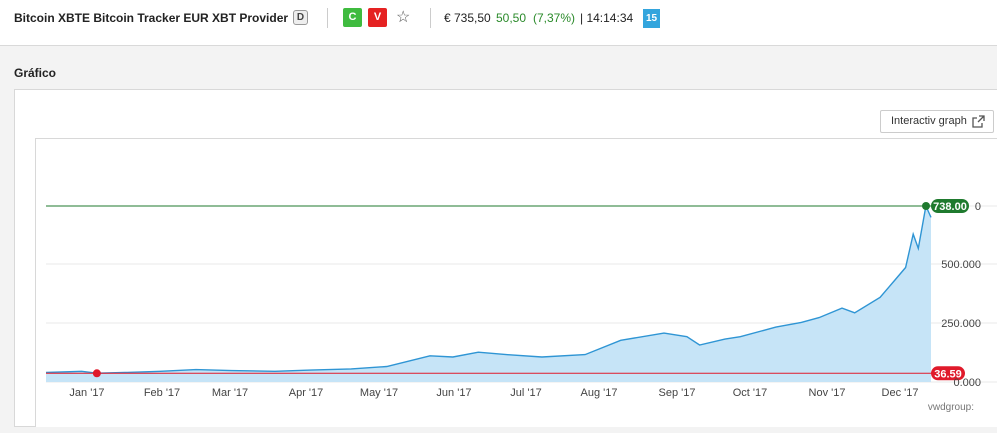 This screenshot has width=997, height=433. Describe the element at coordinates (599, 393) in the screenshot. I see `x-tick-label: Aug '17` at that location.